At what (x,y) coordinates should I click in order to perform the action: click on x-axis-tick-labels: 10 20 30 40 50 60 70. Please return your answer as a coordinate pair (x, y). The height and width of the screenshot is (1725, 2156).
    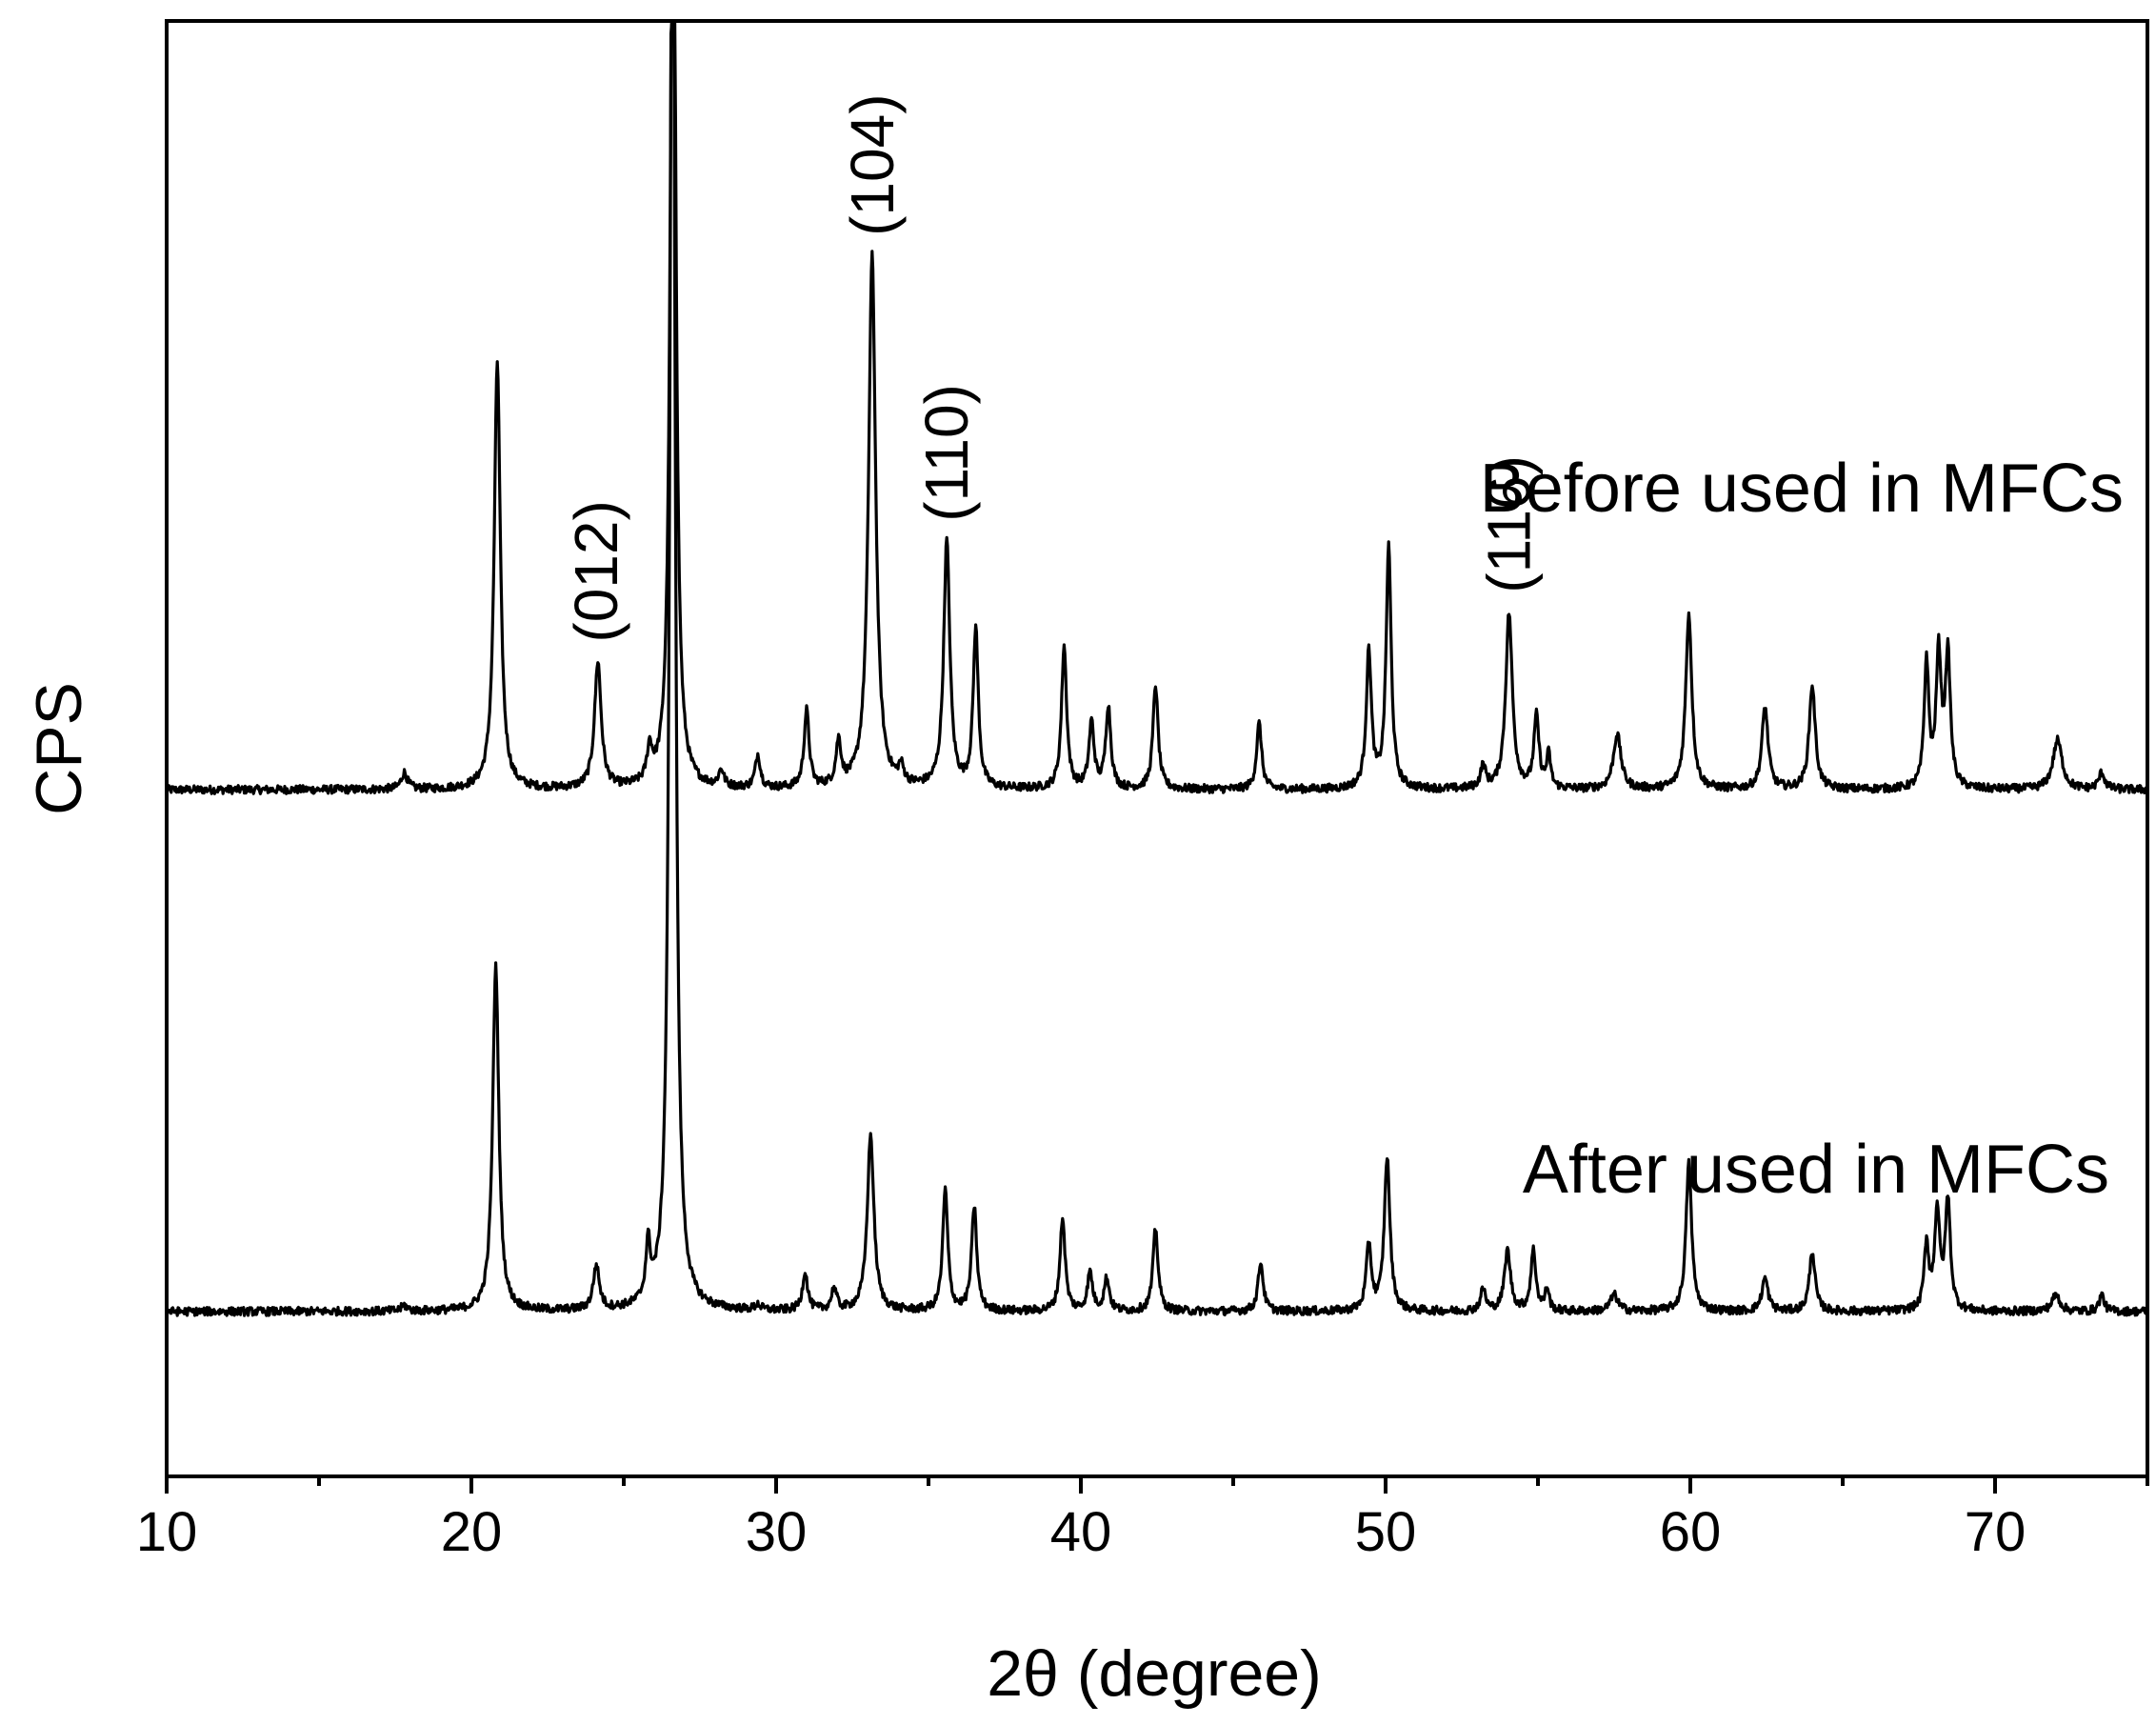
    Looking at the image, I should click on (1081, 1532).